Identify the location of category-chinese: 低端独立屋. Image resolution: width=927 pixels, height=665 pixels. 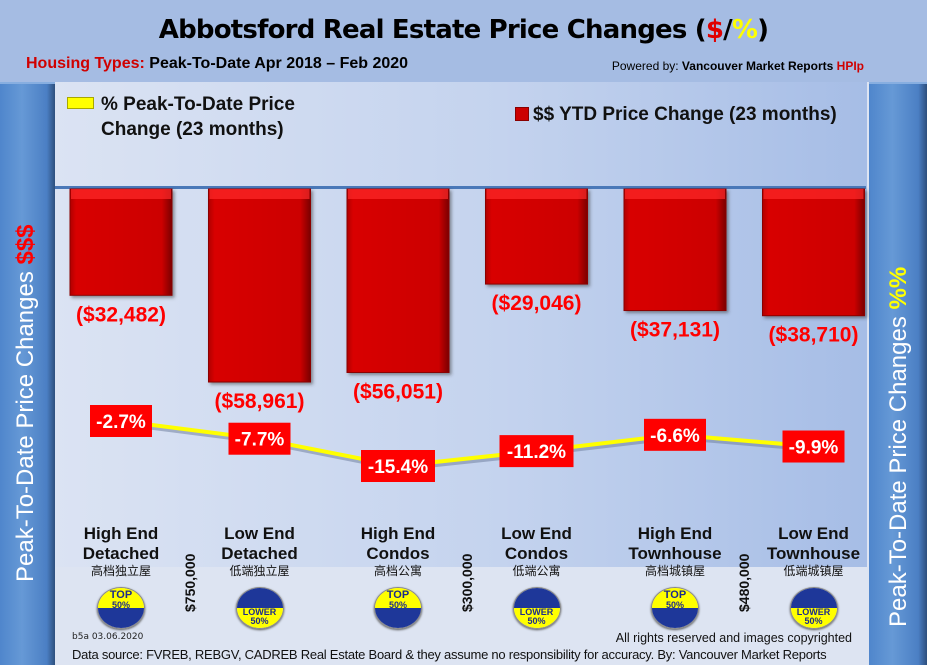
(259, 571).